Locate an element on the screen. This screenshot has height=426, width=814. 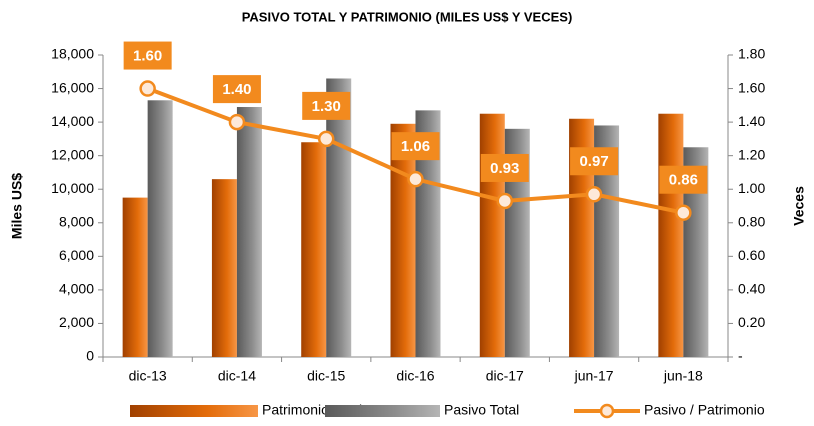
x-tick-label: dic-14 is located at coordinates (237, 376).